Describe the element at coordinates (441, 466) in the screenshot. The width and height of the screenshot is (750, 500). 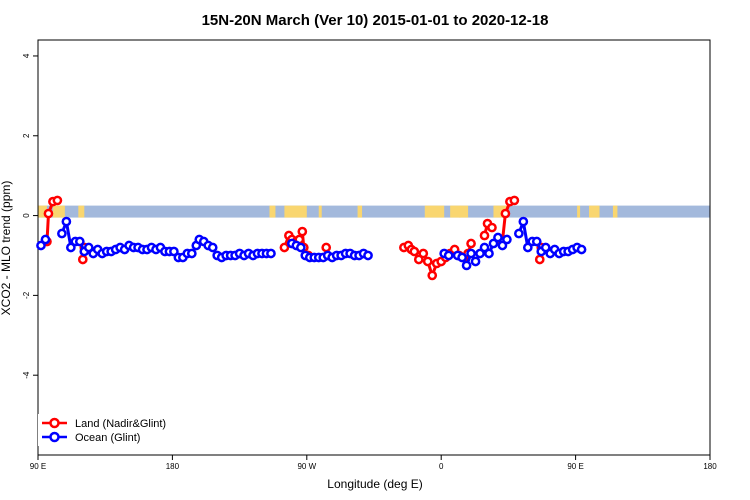
I see `x-tick-label: 0` at that location.